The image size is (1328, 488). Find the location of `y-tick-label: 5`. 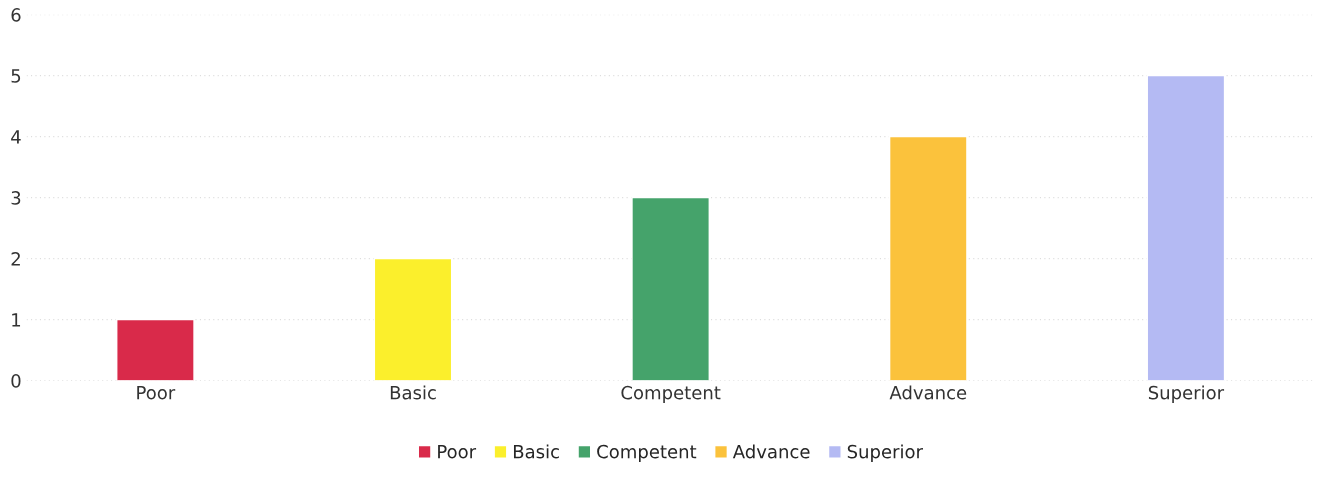

y-tick-label: 5 is located at coordinates (16, 76).